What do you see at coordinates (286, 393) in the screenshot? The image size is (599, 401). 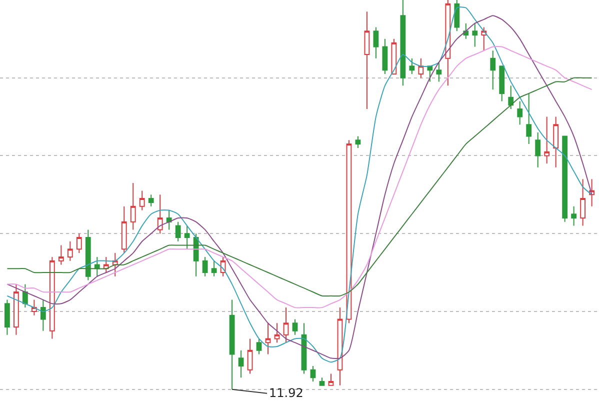 I see `annotation: 11.92` at bounding box center [286, 393].